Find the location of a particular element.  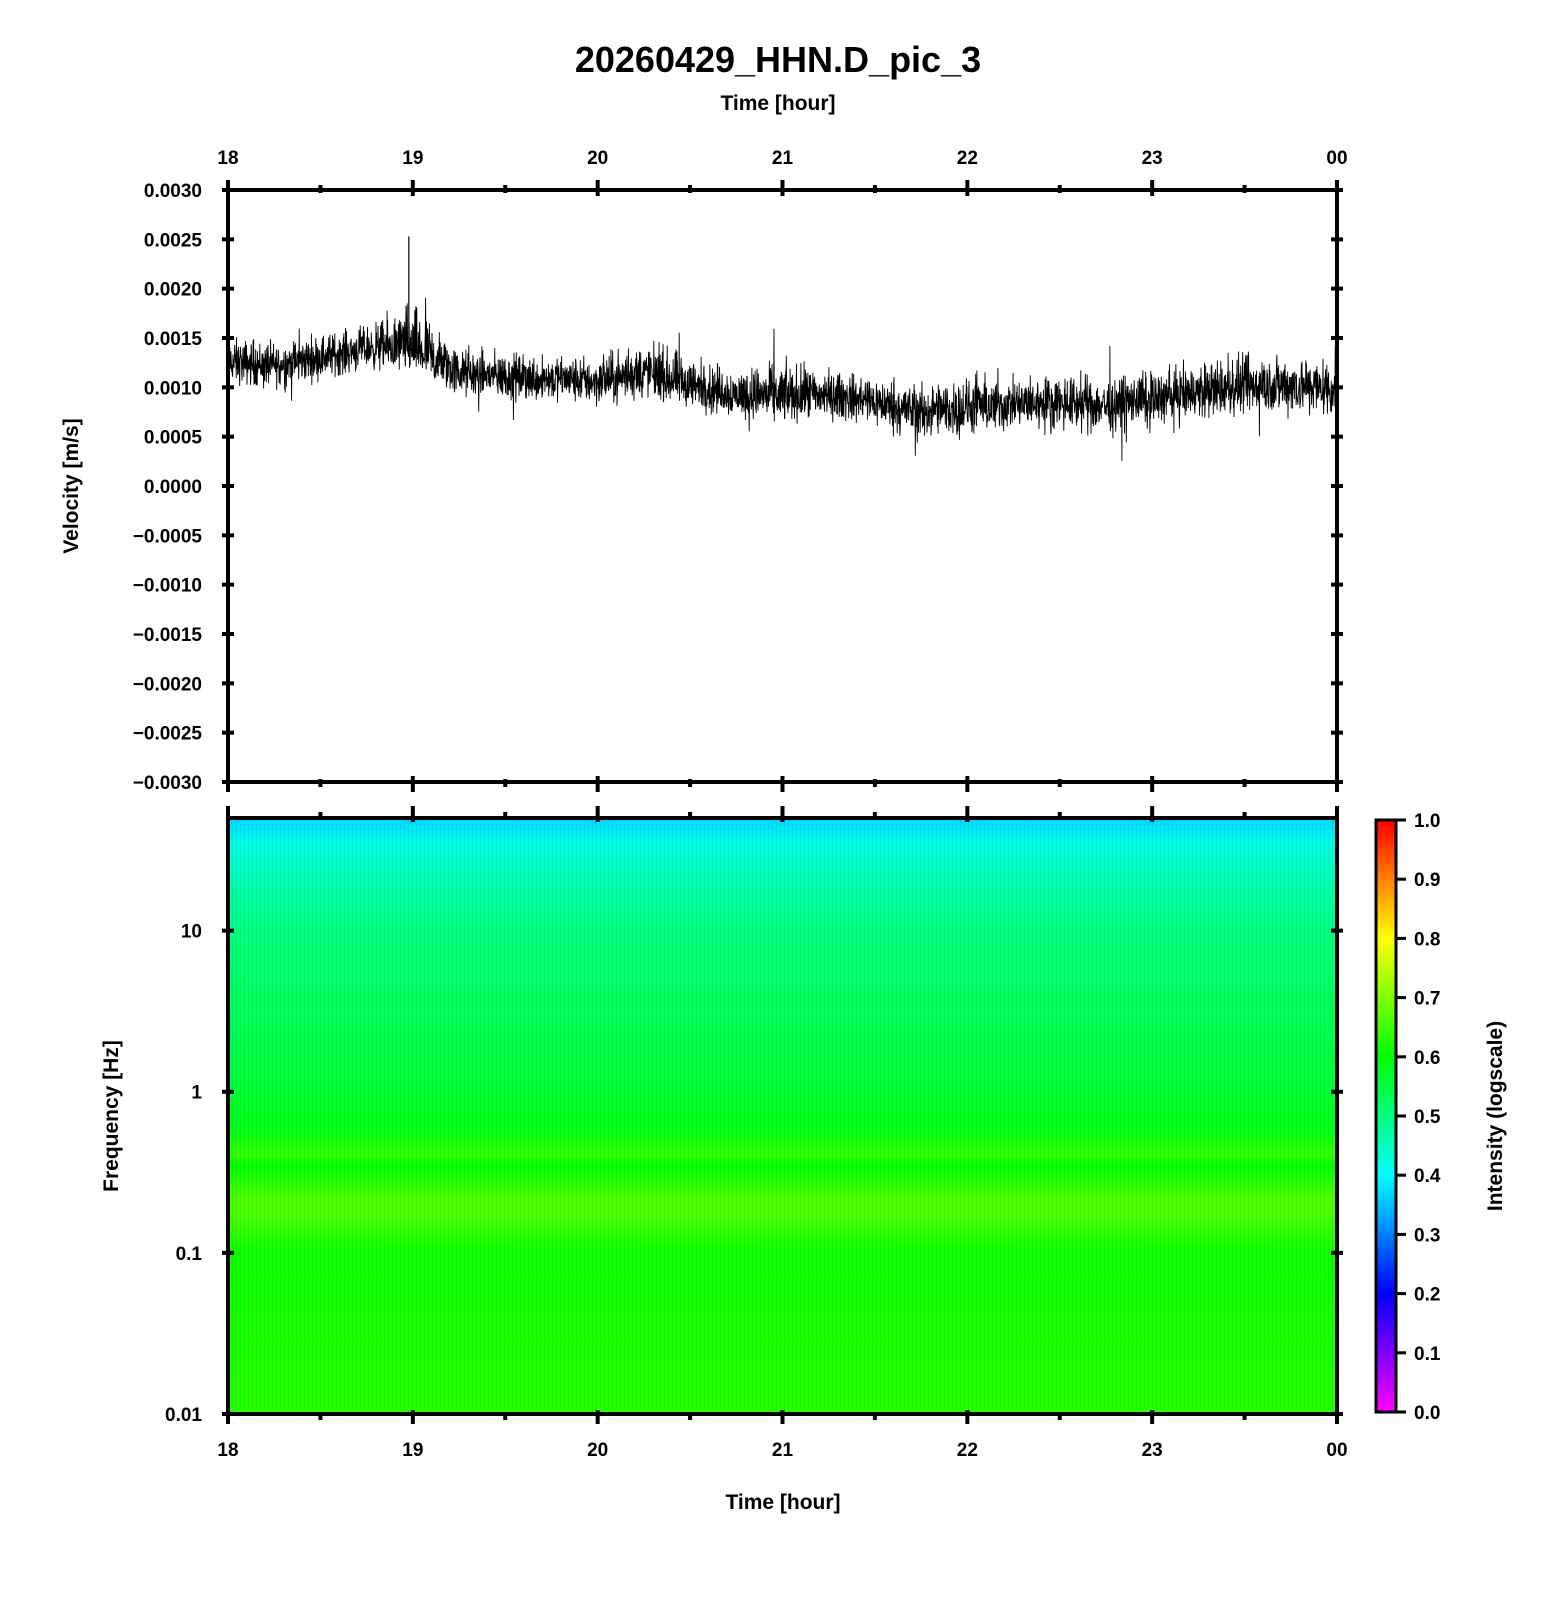

colorbar-tick-label: 0.3 is located at coordinates (1427, 1235).